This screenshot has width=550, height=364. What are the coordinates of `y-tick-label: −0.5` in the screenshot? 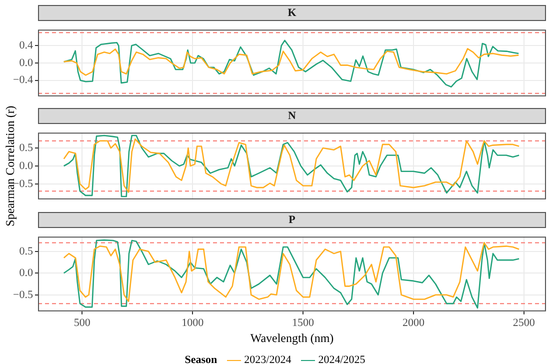 It's located at (23, 294).